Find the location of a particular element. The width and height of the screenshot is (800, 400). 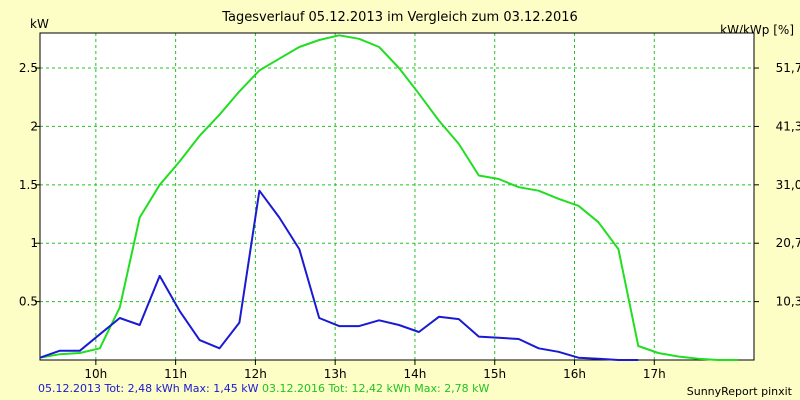

y-tick-label-left: 1 is located at coordinates (34, 243).